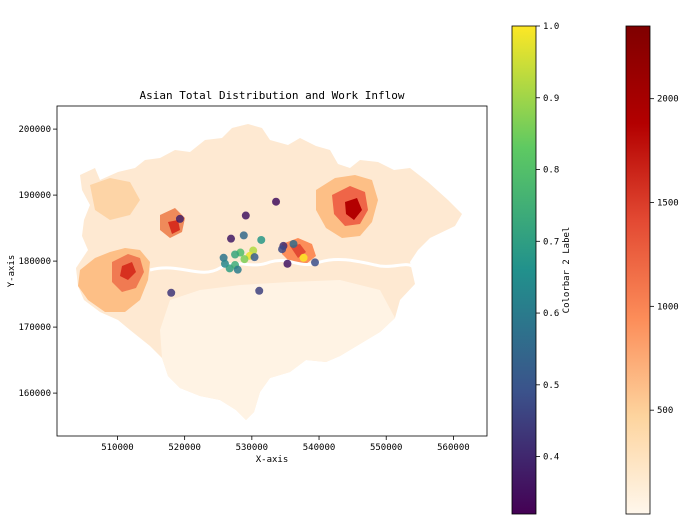 The height and width of the screenshot is (524, 687). Describe the element at coordinates (34, 394) in the screenshot. I see `y-tick-label: 160000` at that location.